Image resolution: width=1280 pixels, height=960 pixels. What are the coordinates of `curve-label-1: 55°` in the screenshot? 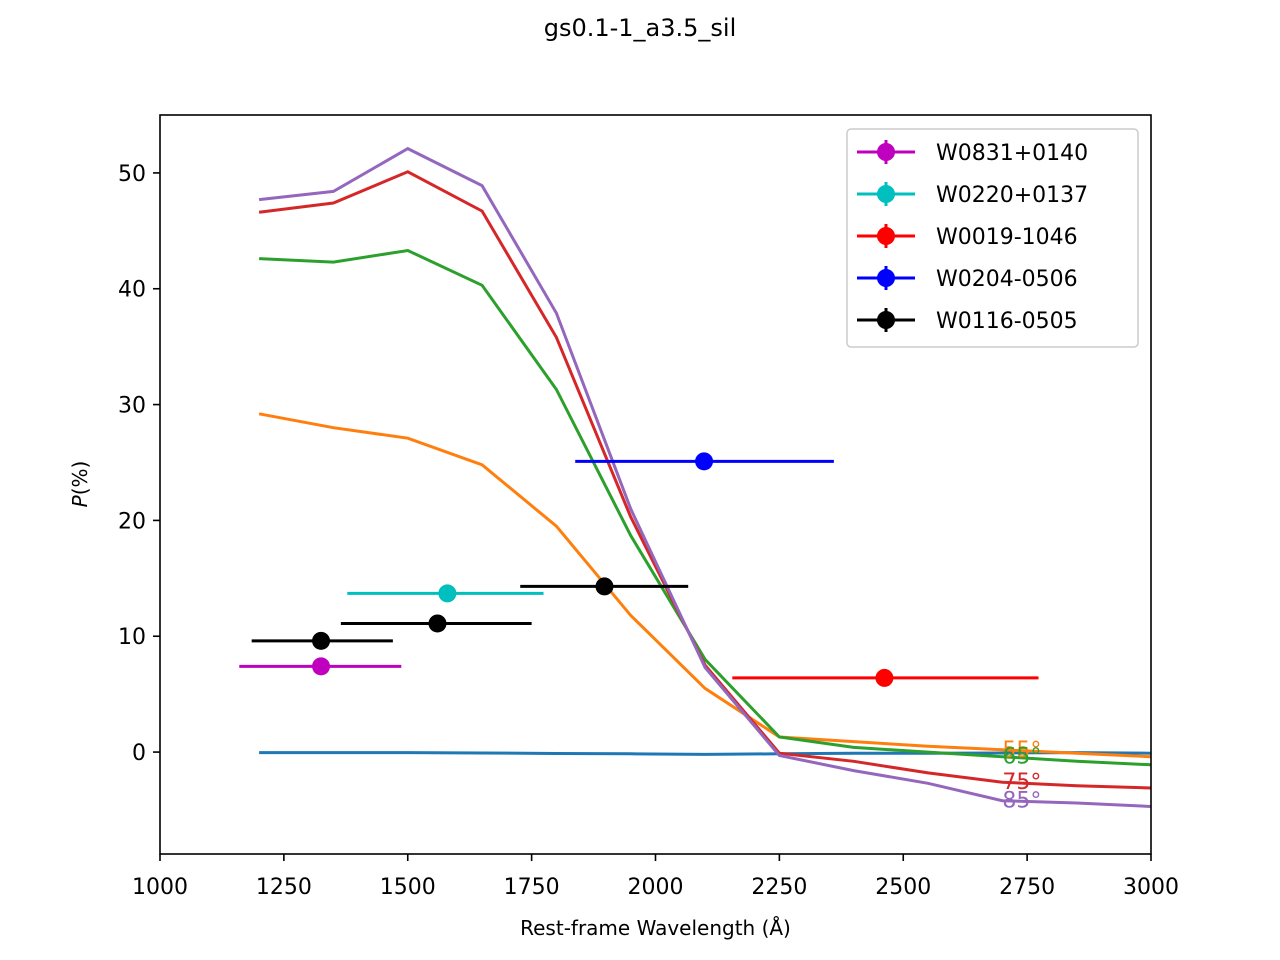 It's located at (1021, 750).